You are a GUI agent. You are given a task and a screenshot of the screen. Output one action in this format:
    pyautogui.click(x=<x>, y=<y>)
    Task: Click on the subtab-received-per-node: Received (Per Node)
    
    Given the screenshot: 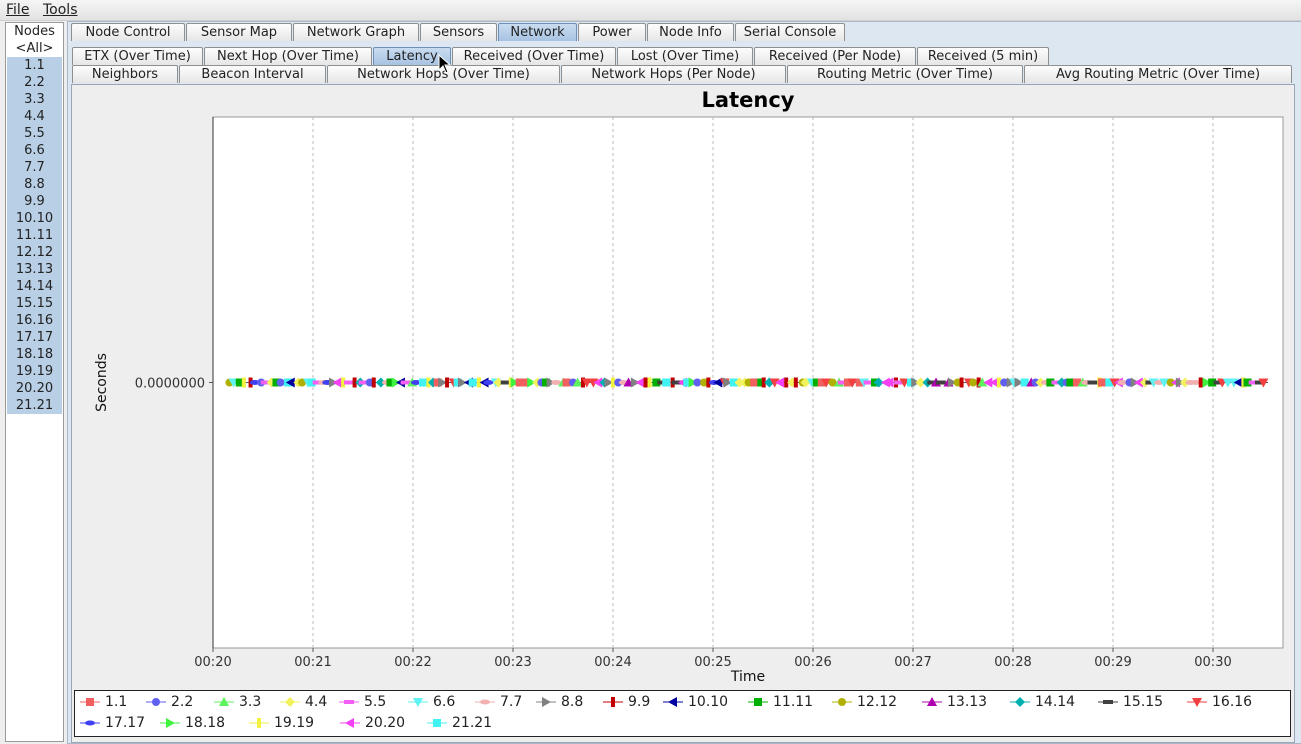 What is the action you would take?
    pyautogui.click(x=835, y=56)
    